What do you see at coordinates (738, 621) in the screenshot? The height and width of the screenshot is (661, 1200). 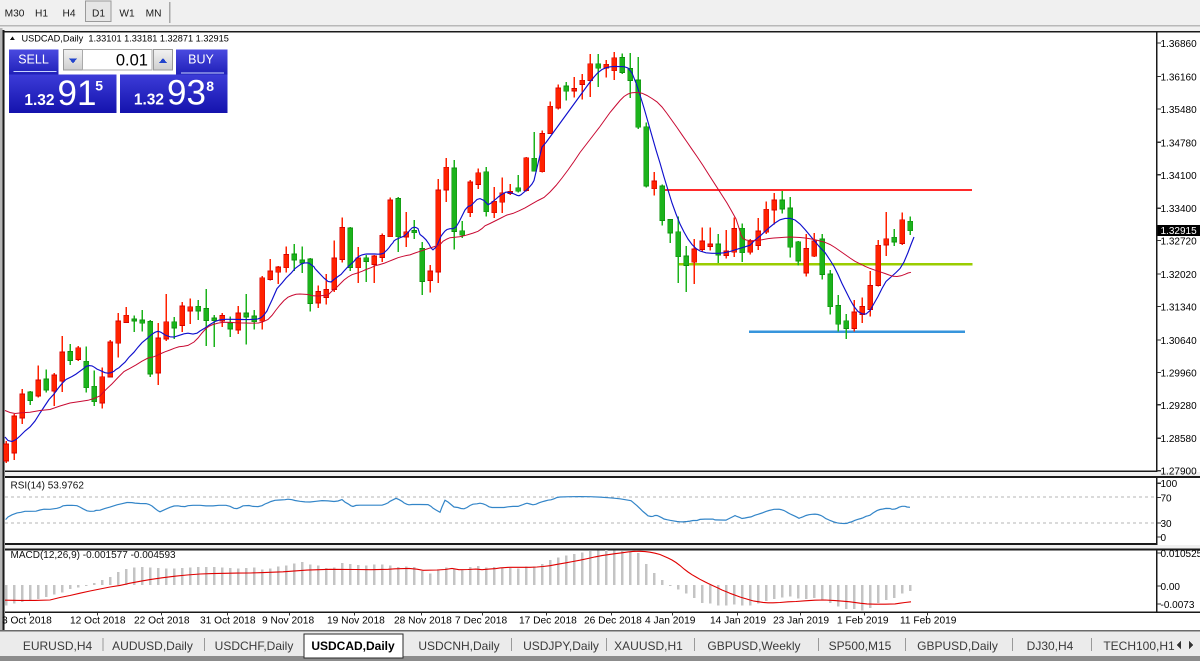 I see `svg-text: 14 Jan 2019` at bounding box center [738, 621].